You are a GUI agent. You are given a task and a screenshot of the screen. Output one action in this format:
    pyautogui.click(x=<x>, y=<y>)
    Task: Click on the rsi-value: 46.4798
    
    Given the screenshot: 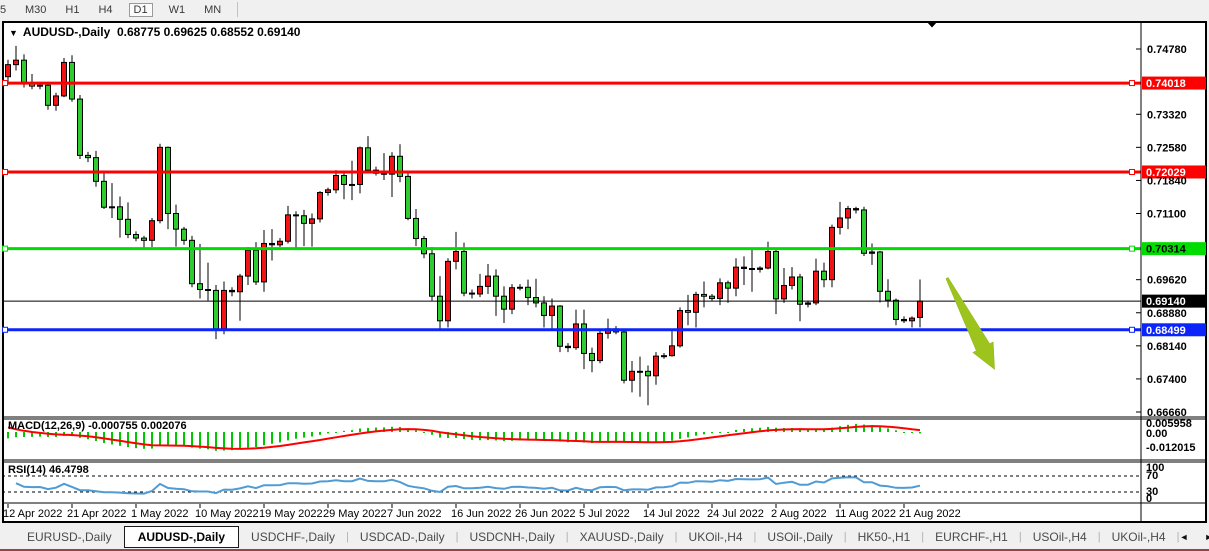 What is the action you would take?
    pyautogui.click(x=68, y=470)
    